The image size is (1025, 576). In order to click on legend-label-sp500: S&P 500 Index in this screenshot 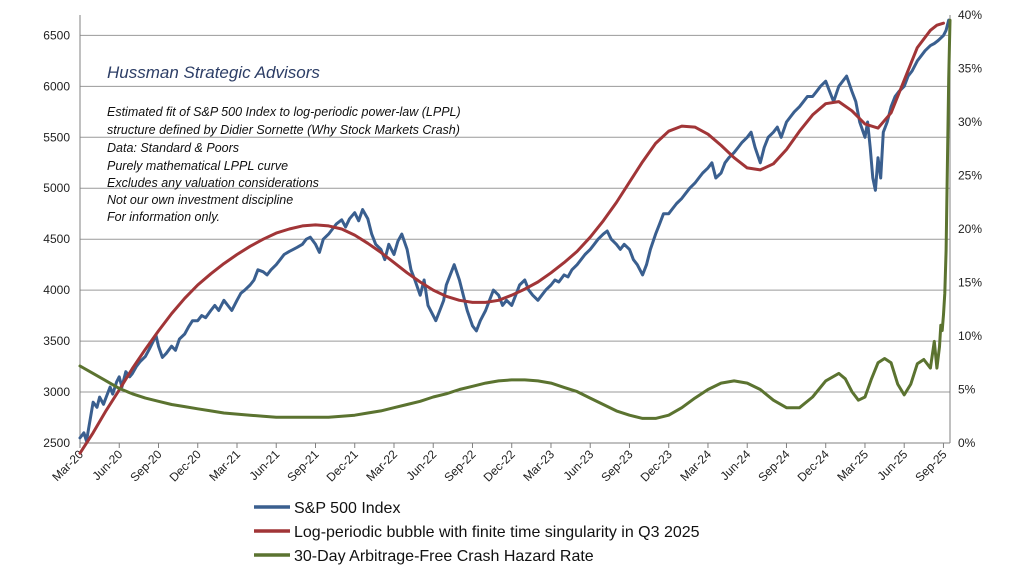, I will do `click(347, 508)`.